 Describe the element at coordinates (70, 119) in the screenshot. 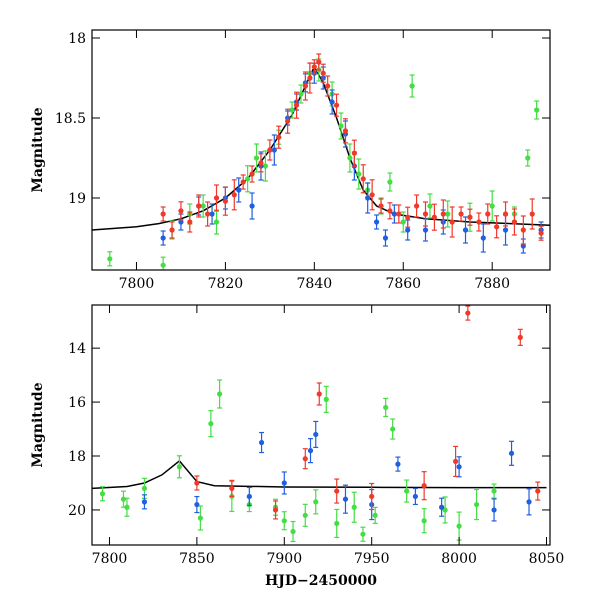

I see `y-tick-label: 18.5` at that location.